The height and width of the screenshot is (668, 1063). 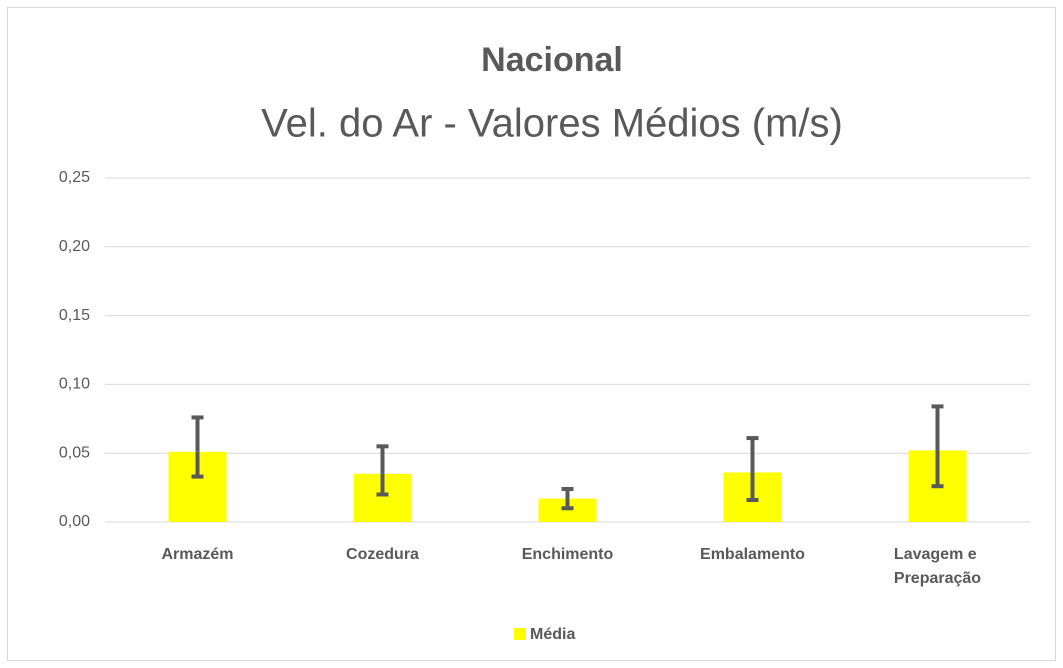 I want to click on y-tick-label: 0,00, so click(x=74, y=521).